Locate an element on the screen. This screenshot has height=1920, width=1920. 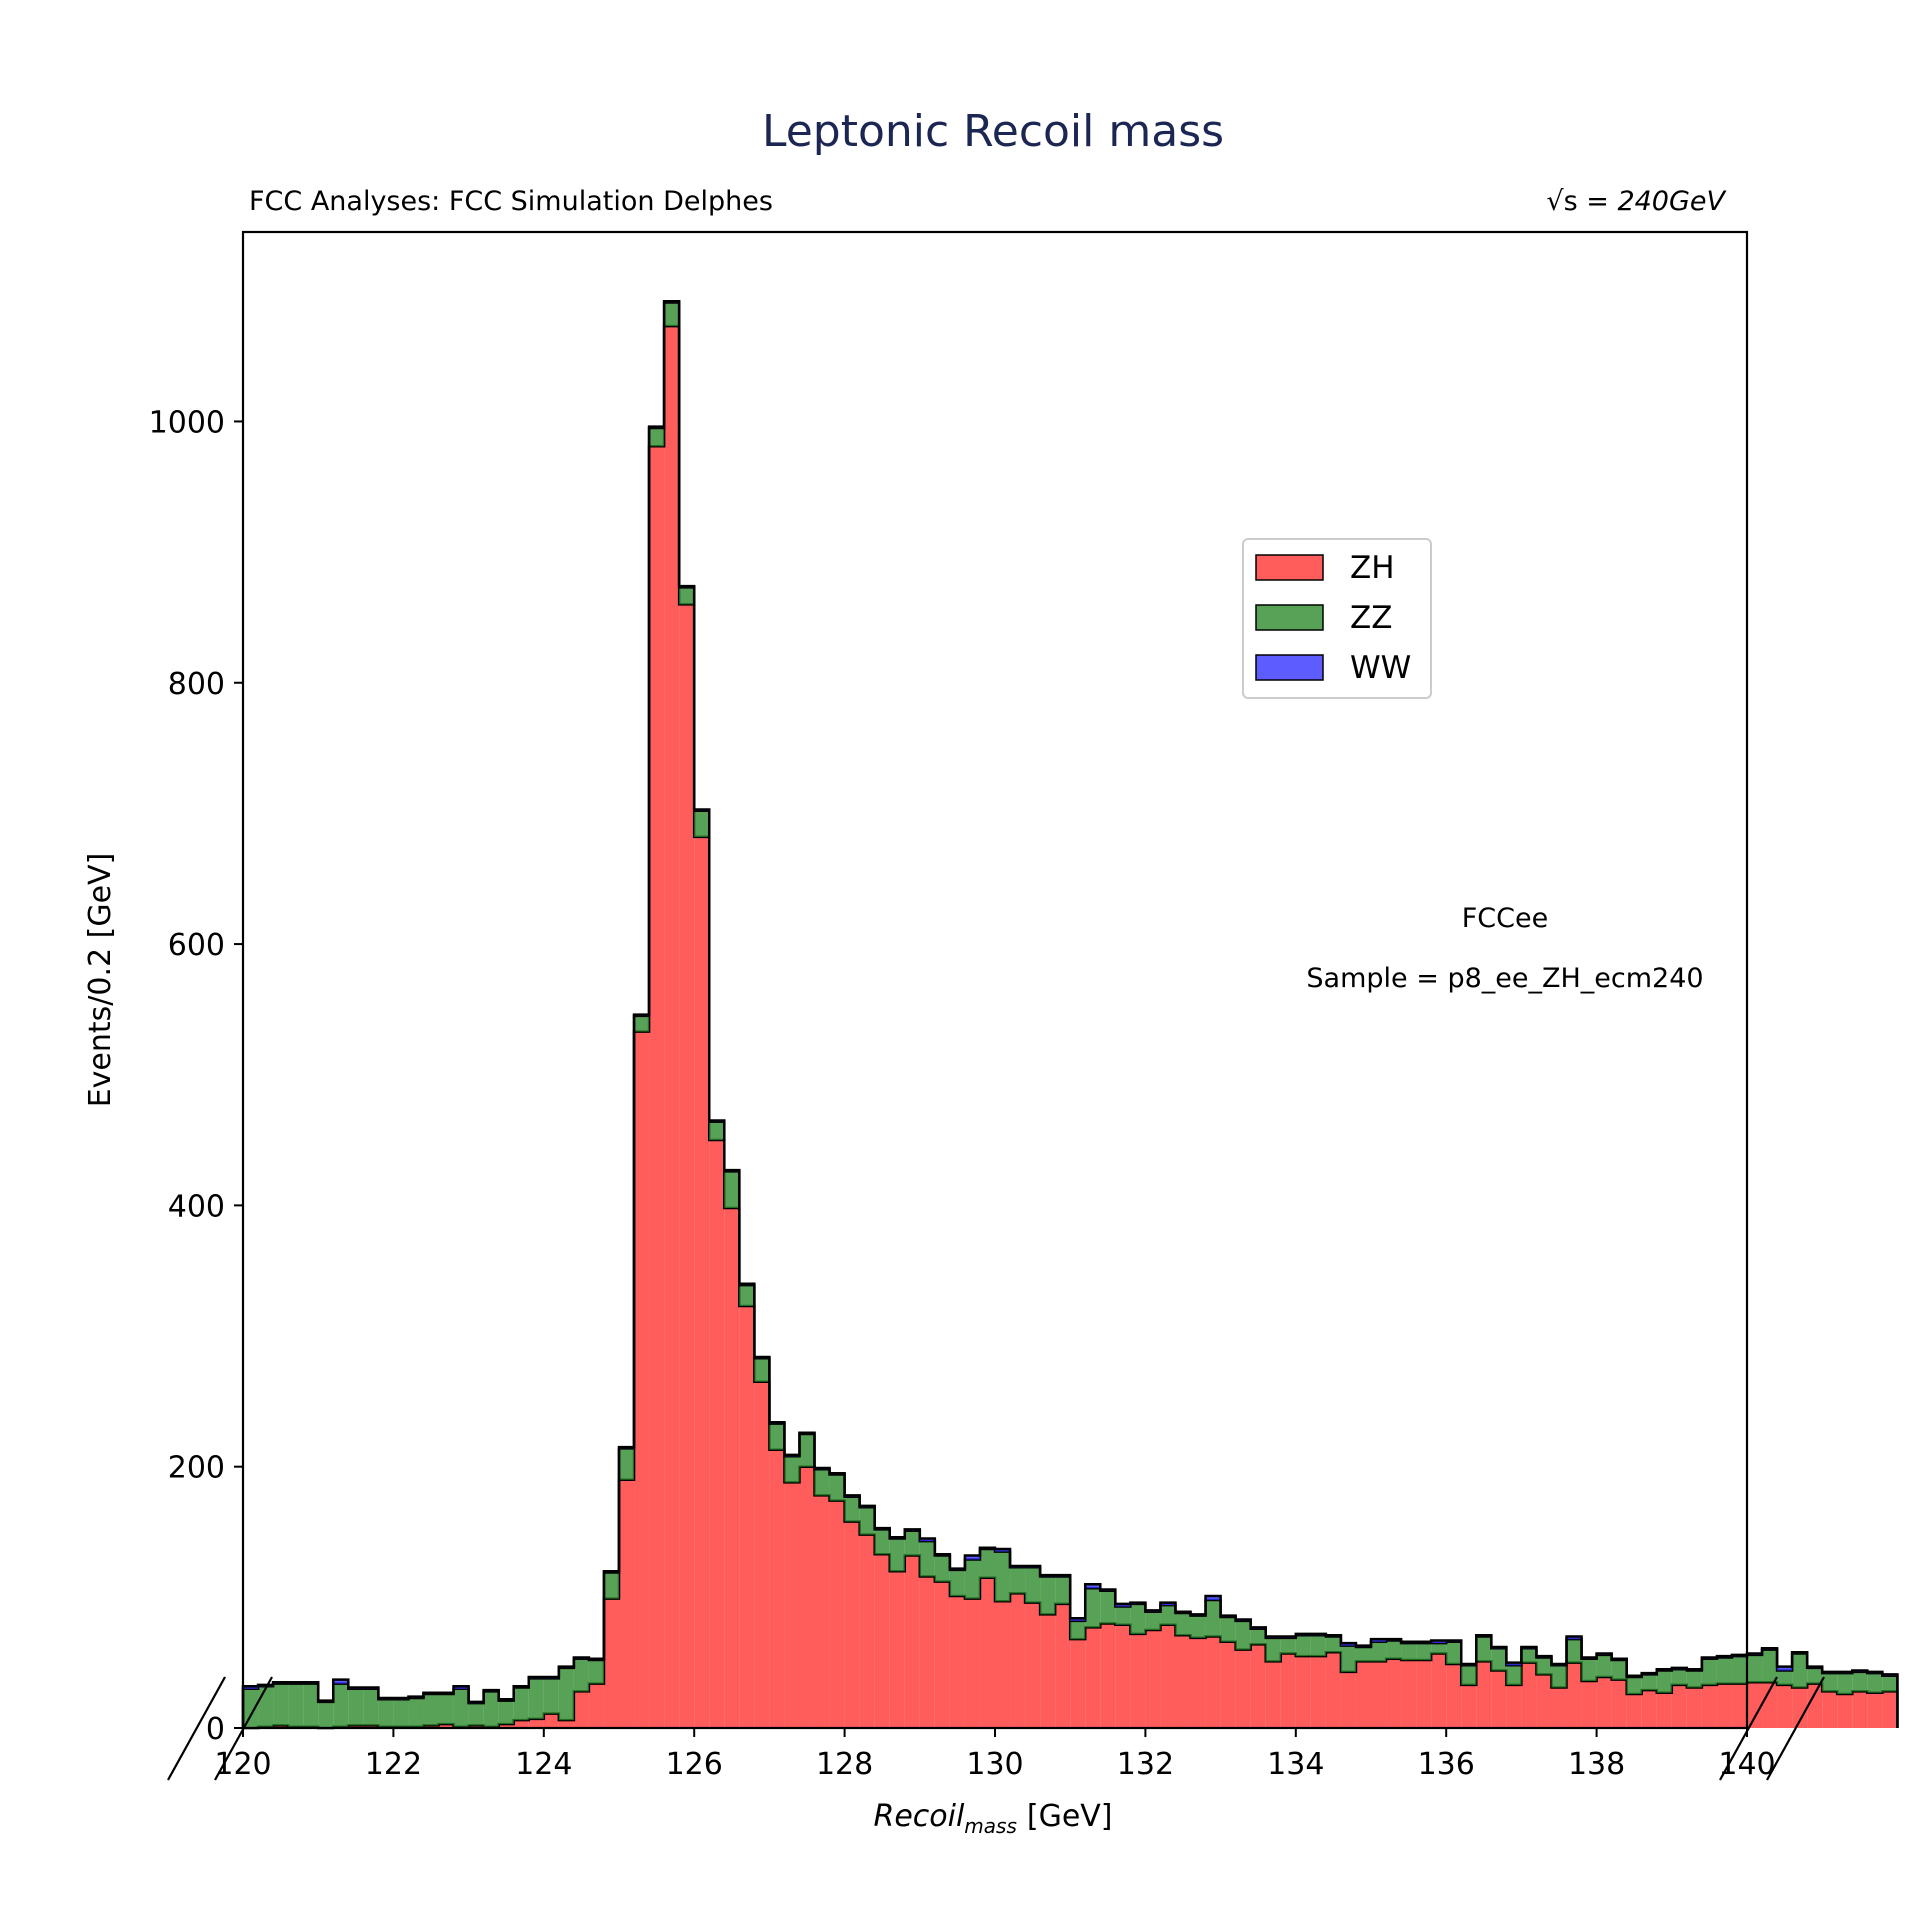
annotation-sample: Sample = p8_ee_ZH_ecm240 is located at coordinates (1504, 978).